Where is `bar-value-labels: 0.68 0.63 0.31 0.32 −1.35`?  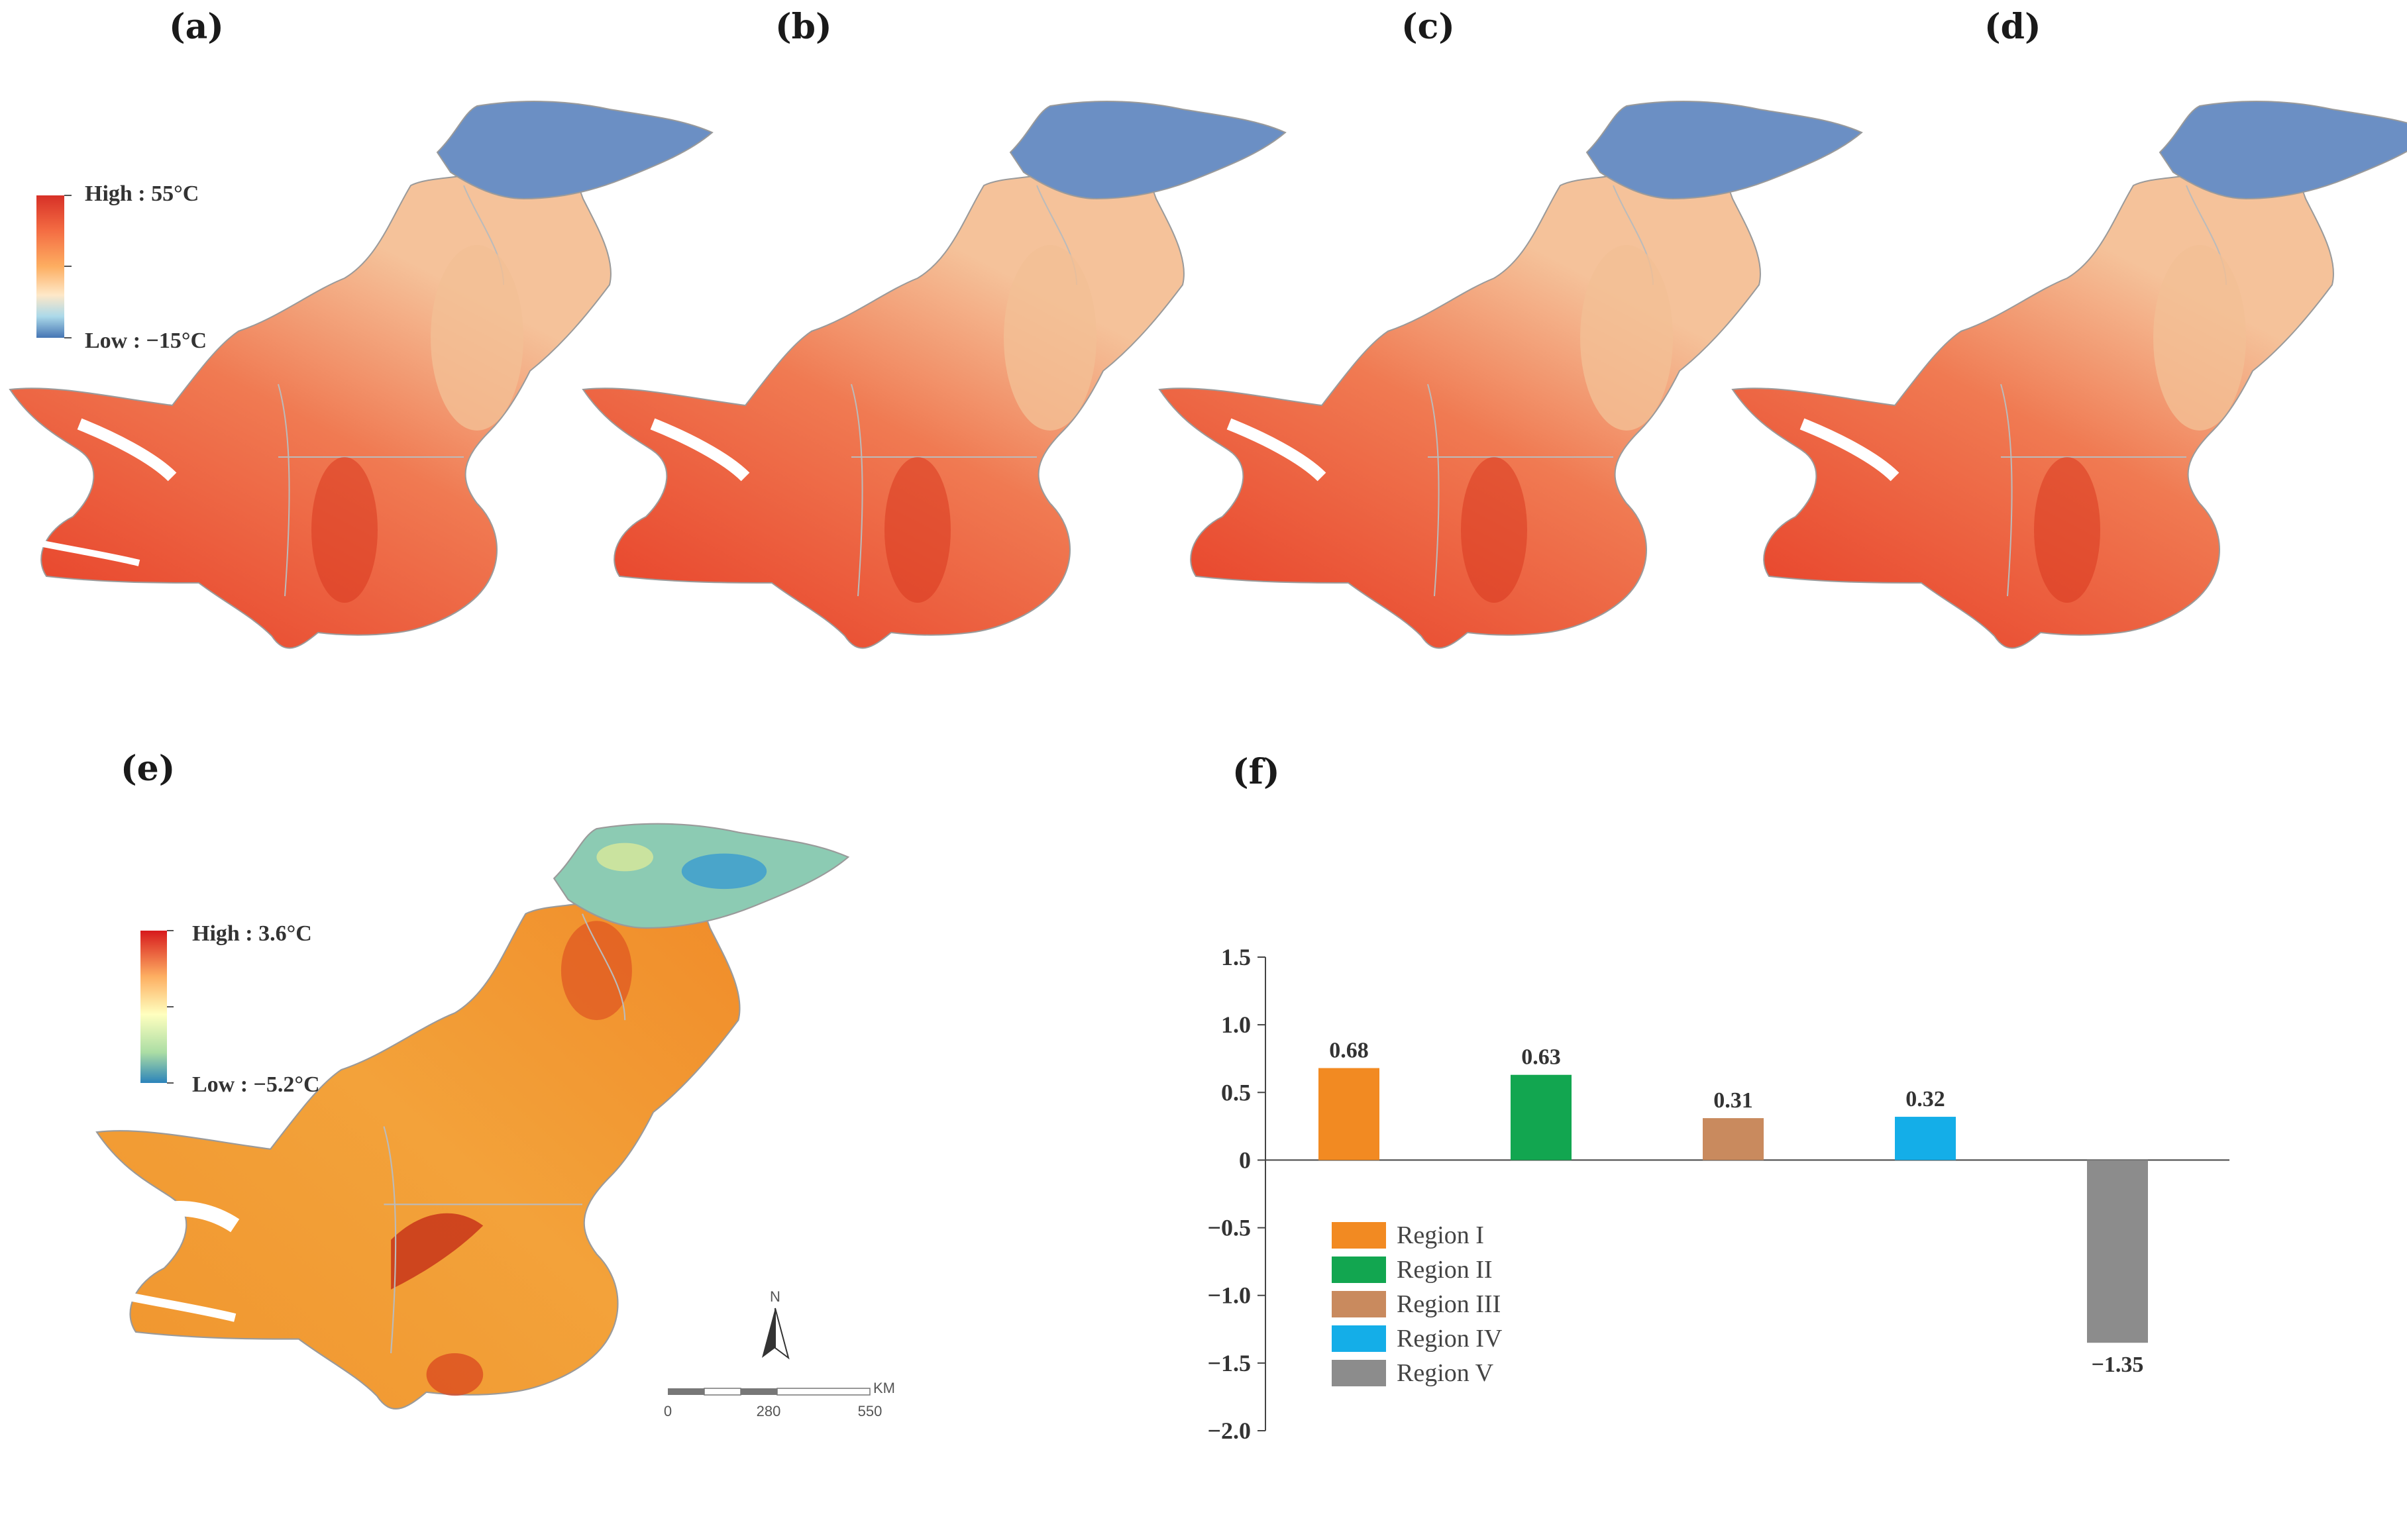
bar-value-labels: 0.68 0.63 0.31 0.32 −1.35 is located at coordinates (1736, 1208).